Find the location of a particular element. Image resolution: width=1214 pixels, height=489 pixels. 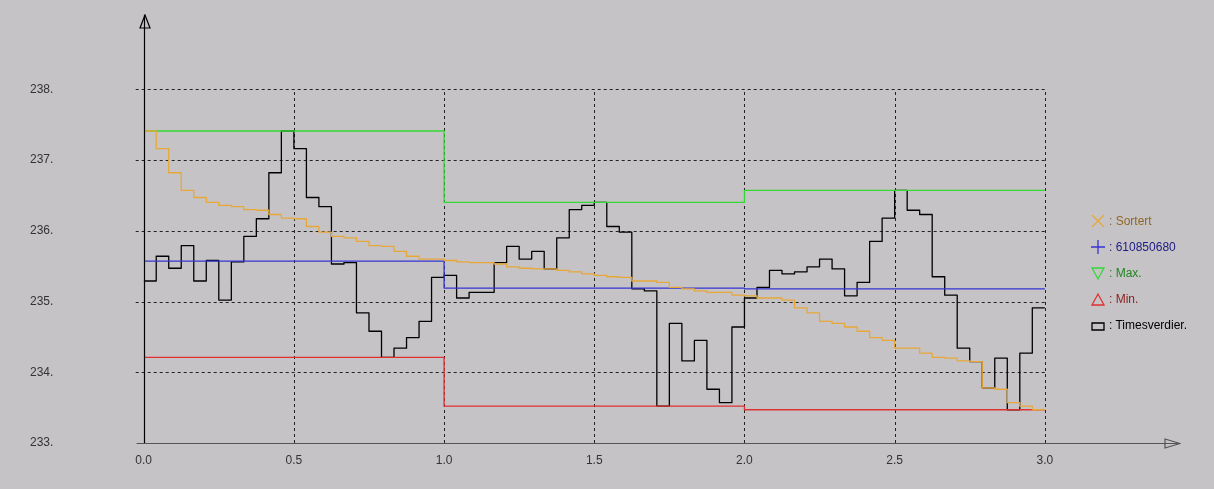

x-tick-label: 2.5 is located at coordinates (895, 459).